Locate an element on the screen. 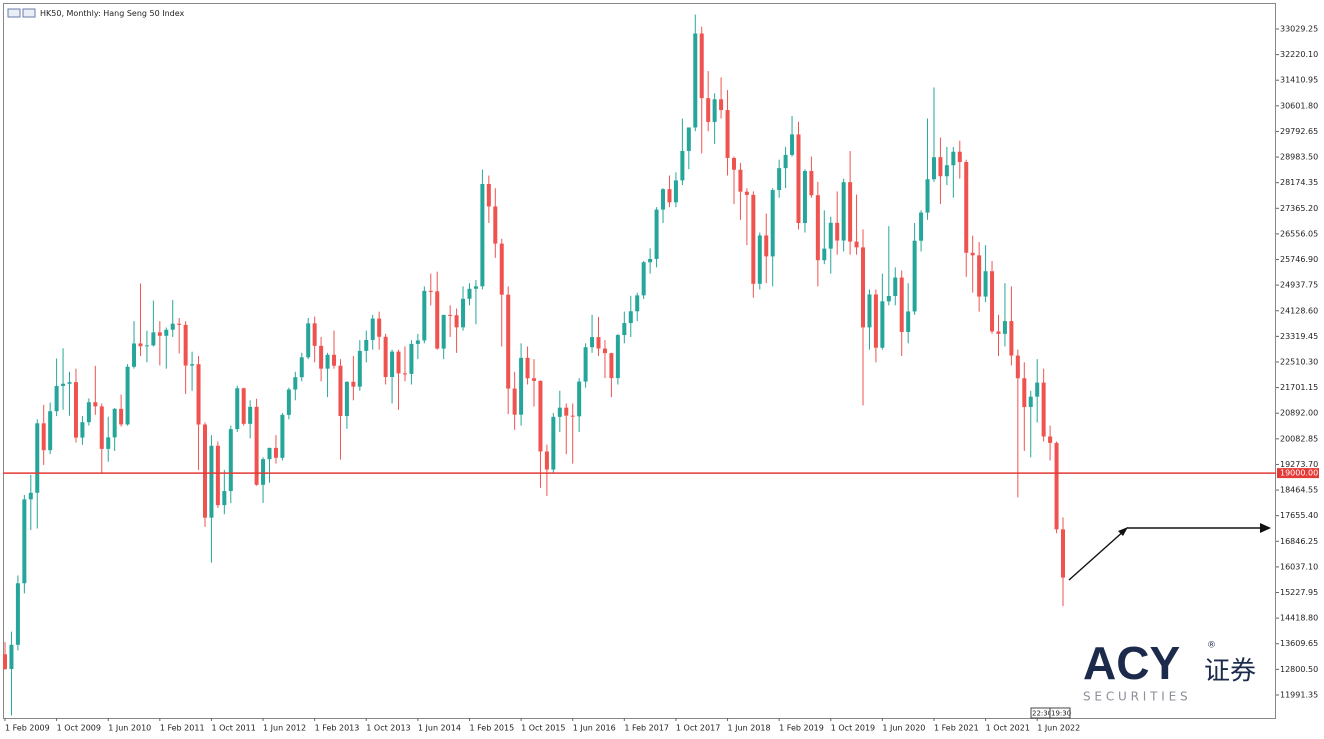  x-tick-label: 1 Jun 2022 is located at coordinates (1058, 728).